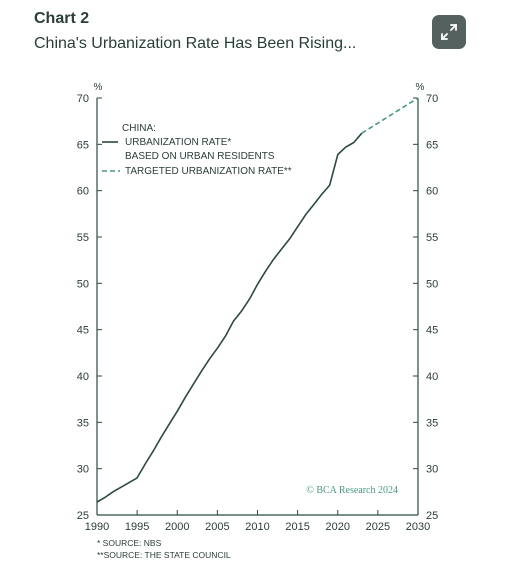 The image size is (507, 565). What do you see at coordinates (352, 490) in the screenshot?
I see `watermark: © BCA Research 2024` at bounding box center [352, 490].